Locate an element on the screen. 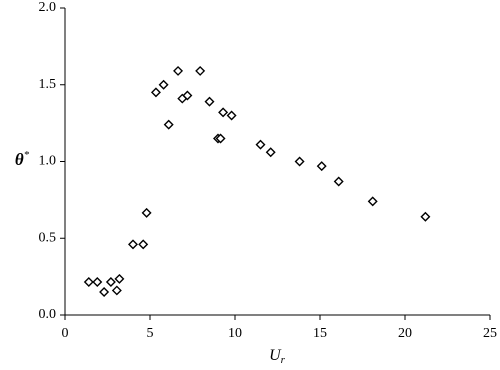  x-axis-label: Ur is located at coordinates (277, 356).